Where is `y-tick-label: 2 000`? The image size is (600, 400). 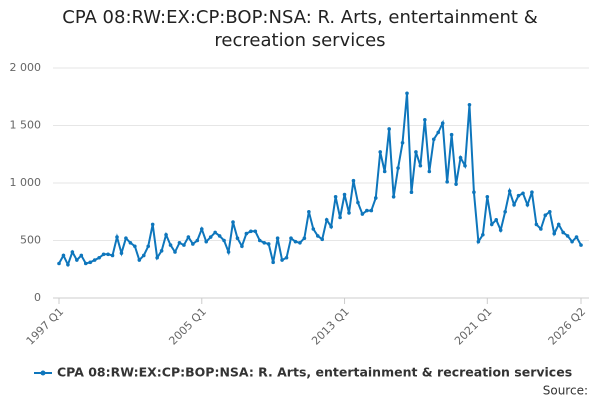
y-tick-label: 2 000 is located at coordinates (26, 67).